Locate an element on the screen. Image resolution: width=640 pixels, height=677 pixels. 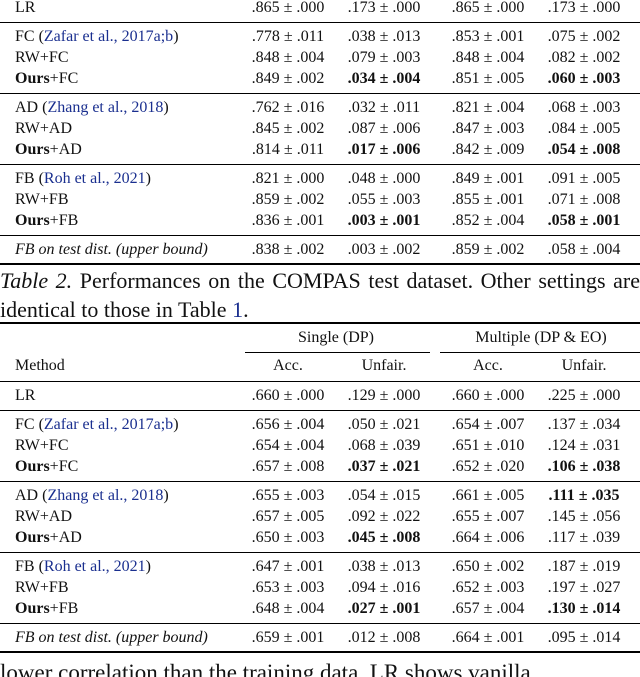
value-cell: .847 ± .003 is located at coordinates (488, 128).